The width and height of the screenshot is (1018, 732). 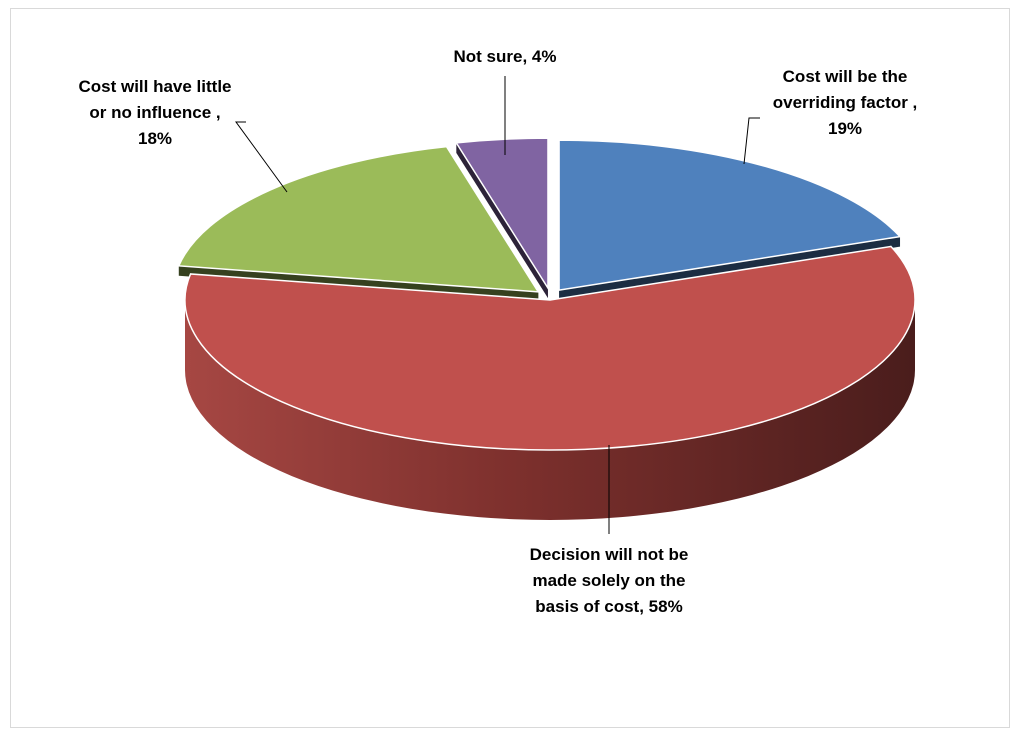 I want to click on data-label-line: made solely on the, so click(x=608, y=580).